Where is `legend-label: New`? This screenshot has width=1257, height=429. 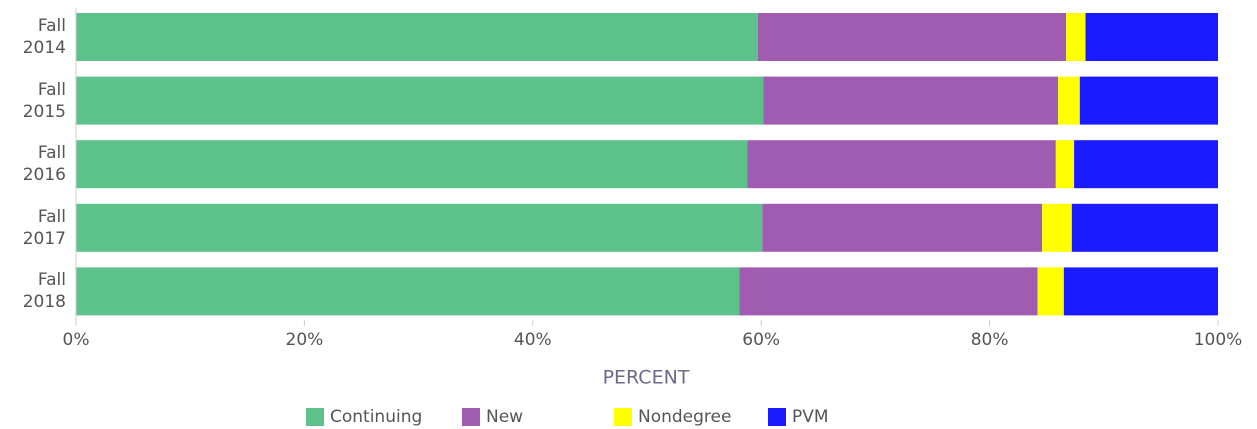
legend-label: New is located at coordinates (504, 417).